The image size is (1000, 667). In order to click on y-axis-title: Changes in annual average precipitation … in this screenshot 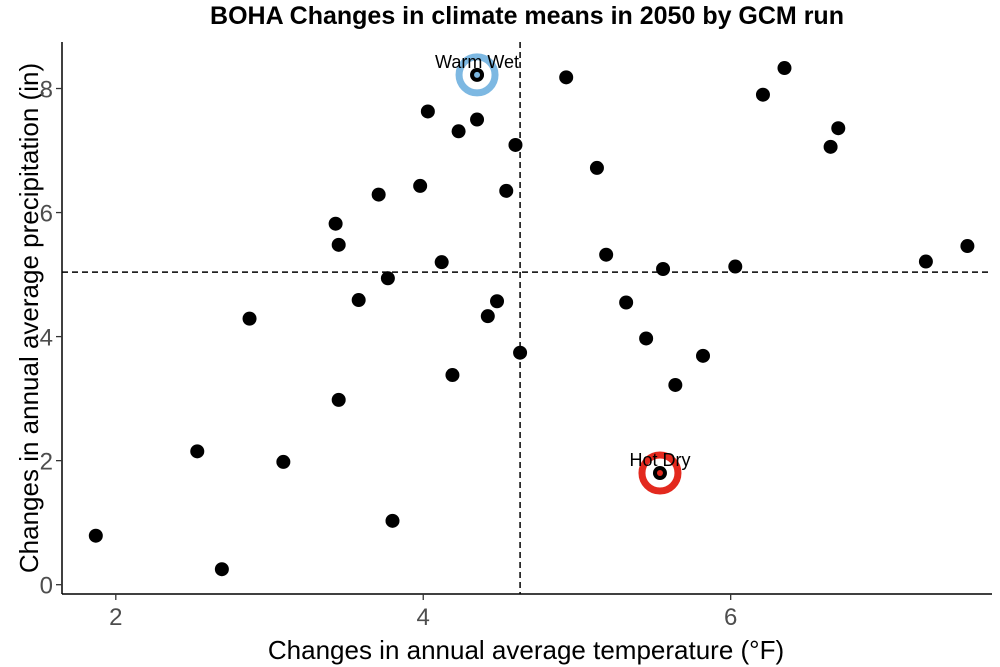, I will do `click(29, 318)`.